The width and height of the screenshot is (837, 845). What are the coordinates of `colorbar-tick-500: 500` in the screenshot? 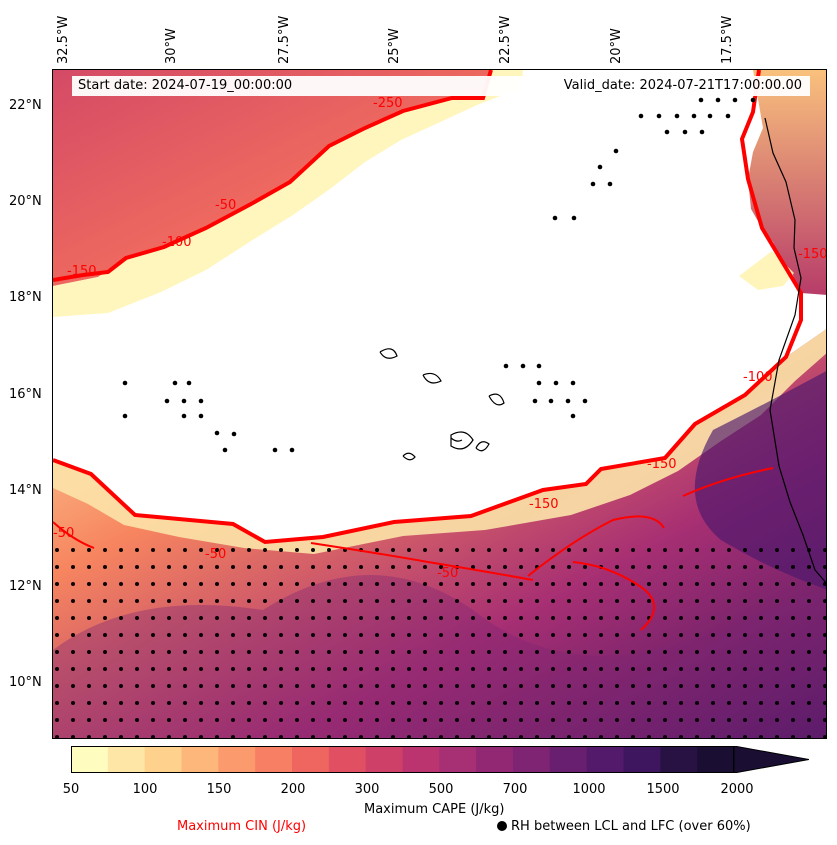 It's located at (441, 789).